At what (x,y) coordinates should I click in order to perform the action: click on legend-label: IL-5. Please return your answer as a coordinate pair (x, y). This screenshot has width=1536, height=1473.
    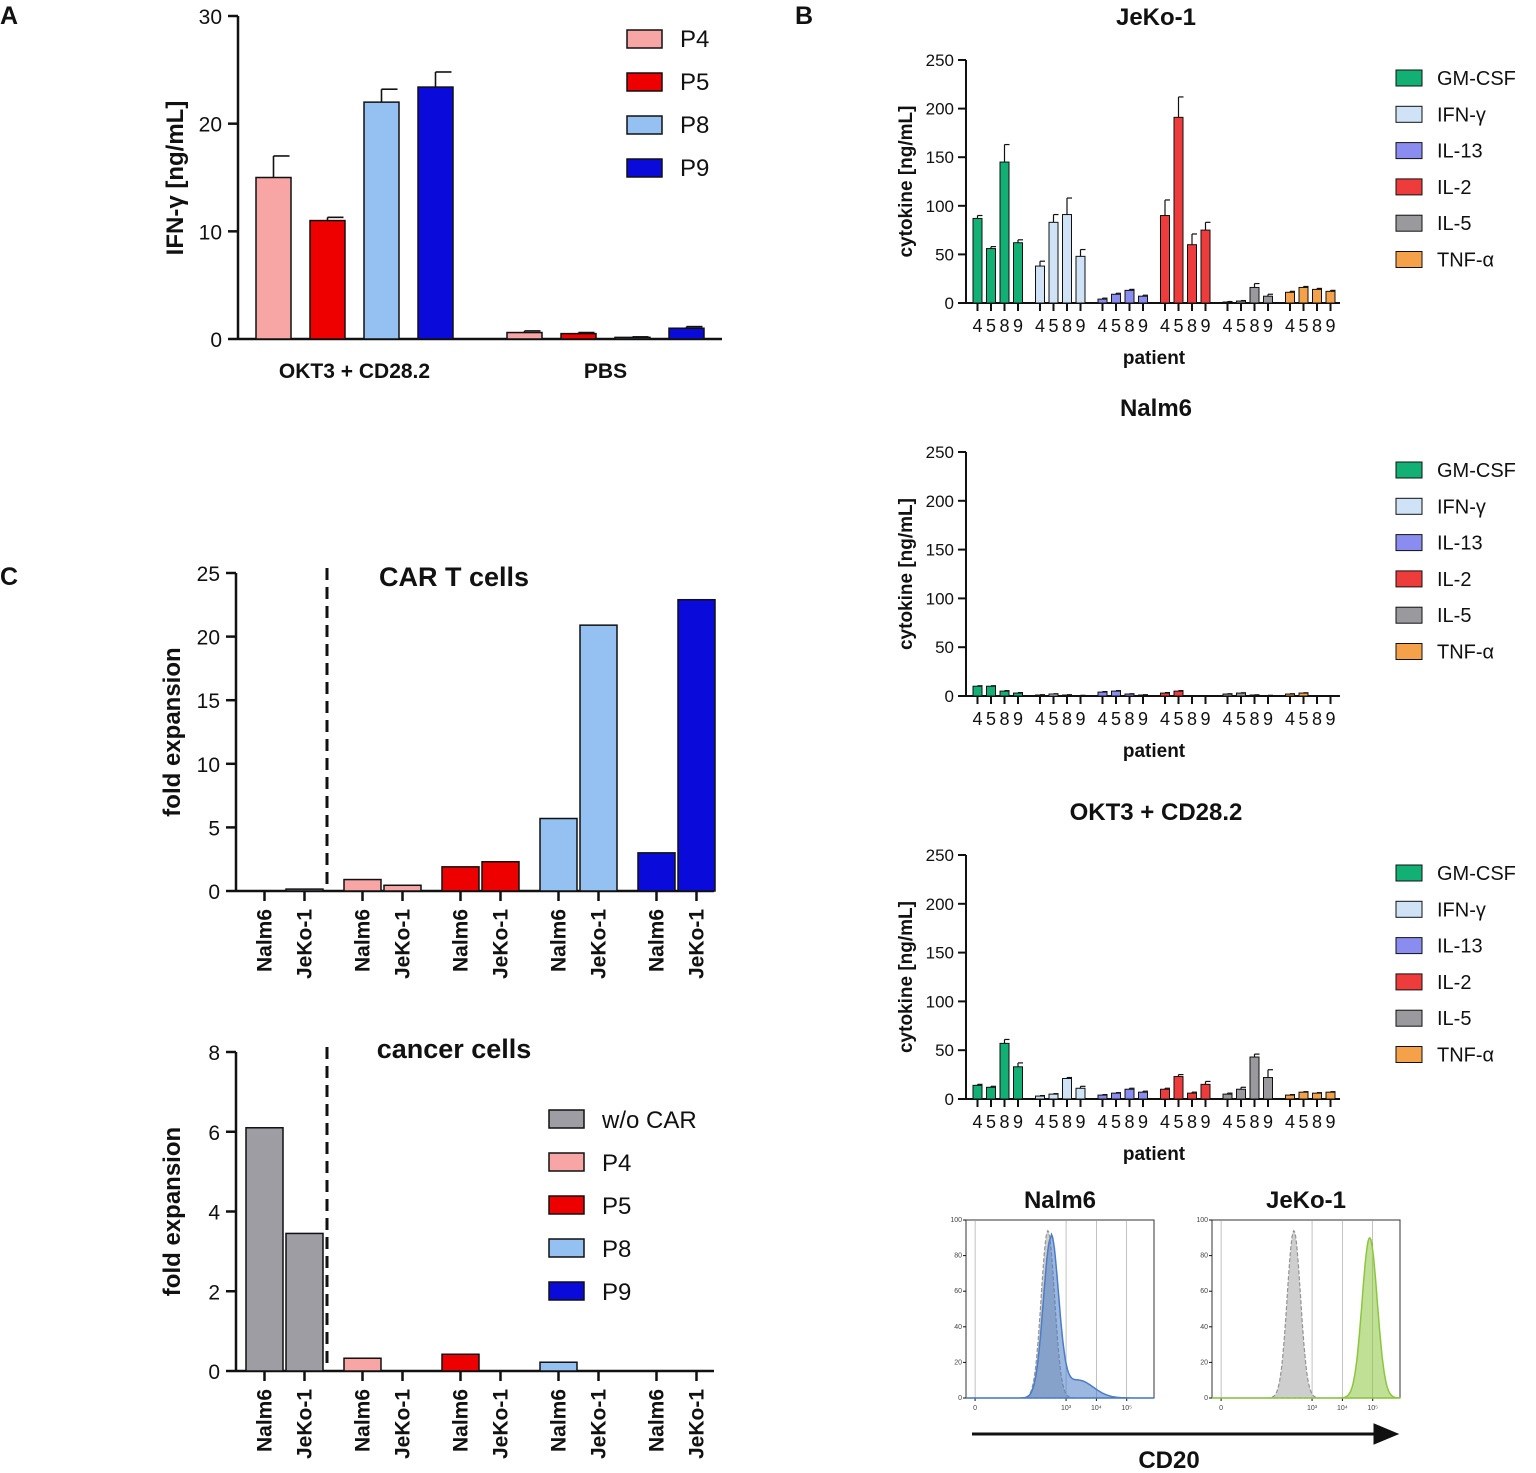
    Looking at the image, I should click on (1454, 224).